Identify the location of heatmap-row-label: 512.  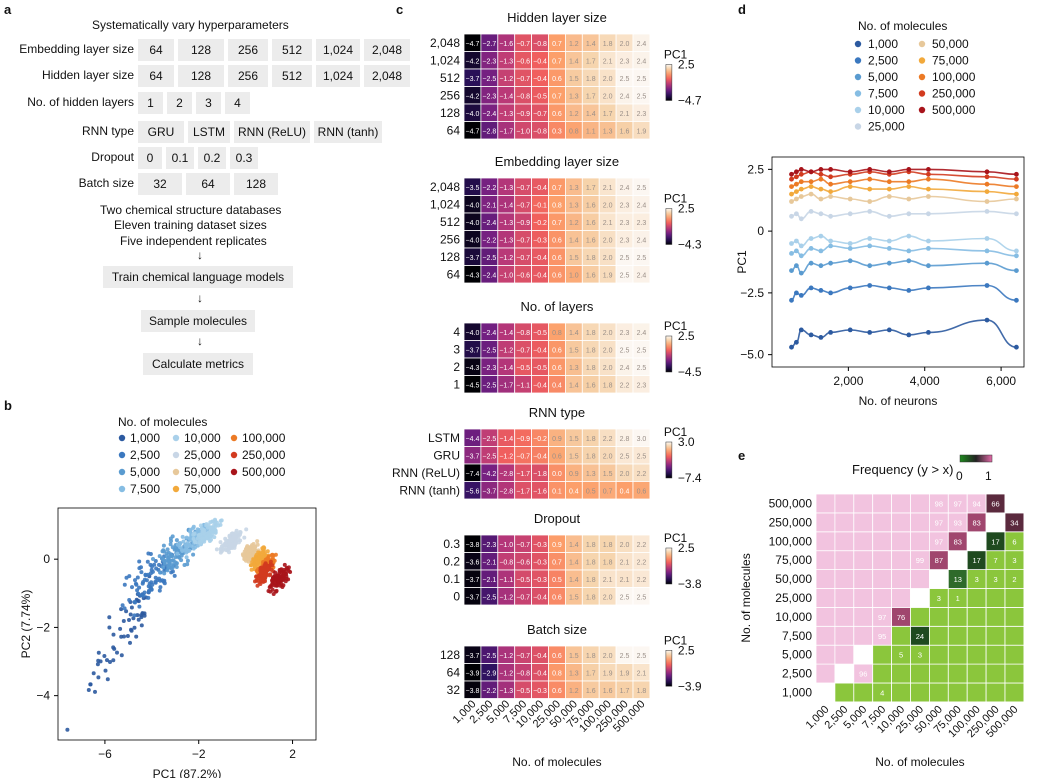
(450, 222).